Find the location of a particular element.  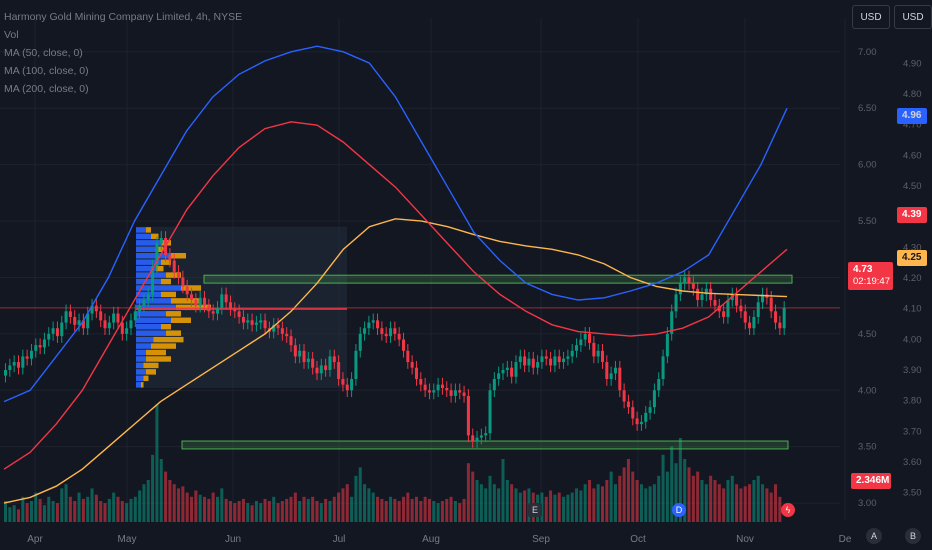

price-tick-right: 4.30 is located at coordinates (912, 247).